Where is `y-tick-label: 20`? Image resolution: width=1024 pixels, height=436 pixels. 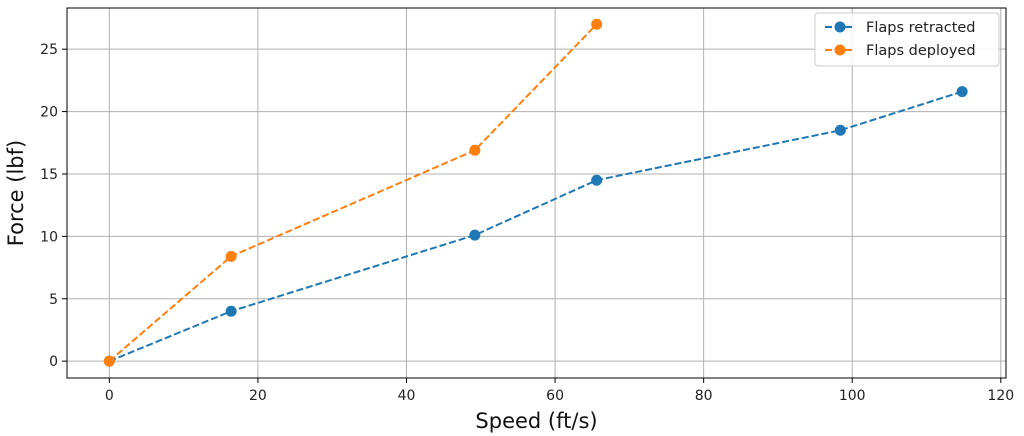
y-tick-label: 20 is located at coordinates (49, 113).